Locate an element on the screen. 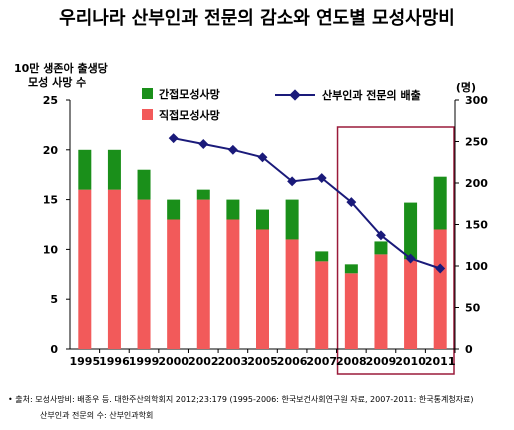  bar-indirect-2000 is located at coordinates (174, 209).